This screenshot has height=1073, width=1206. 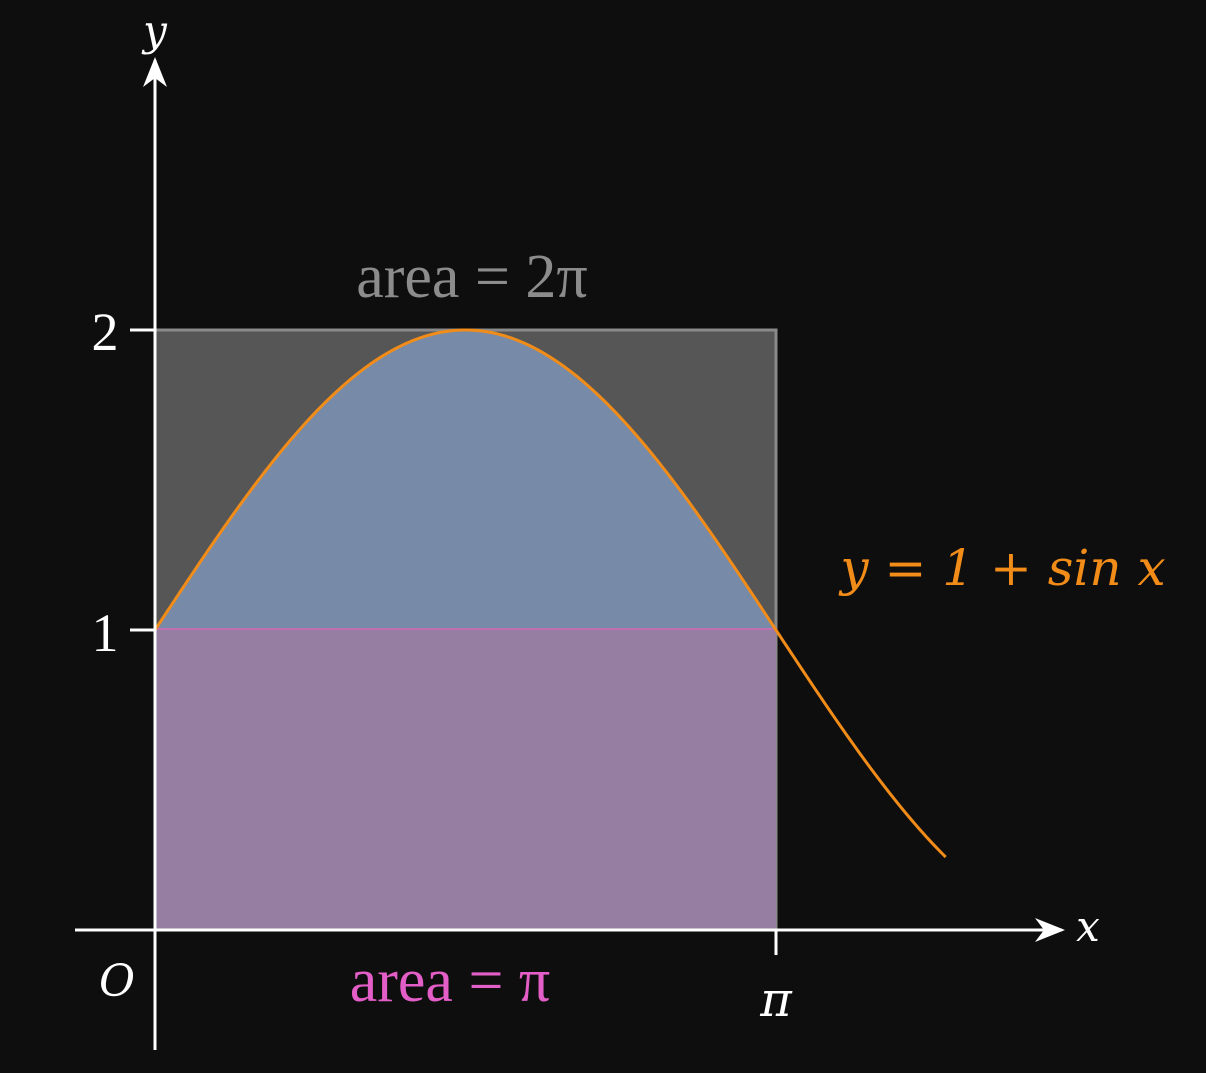 I want to click on x-tick-label-pi: π, so click(x=776, y=1000).